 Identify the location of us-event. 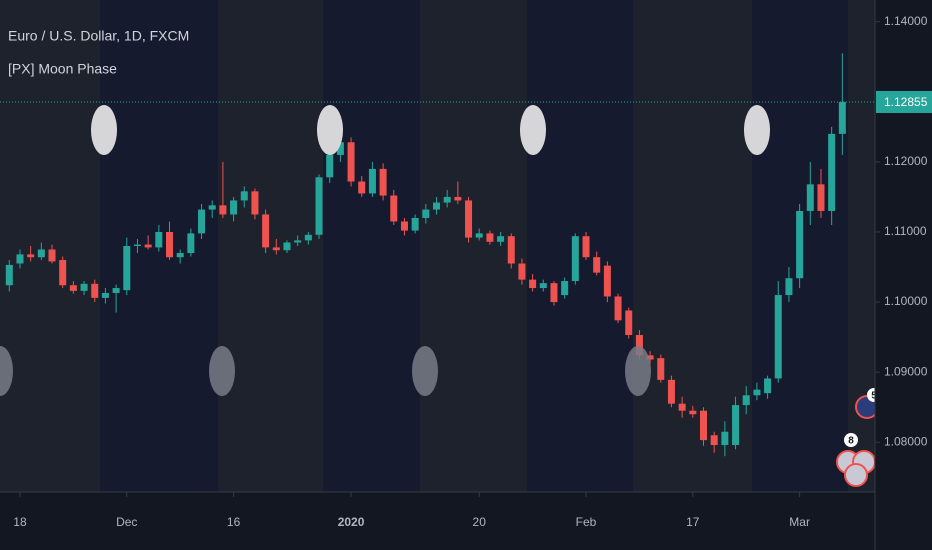
(856, 475).